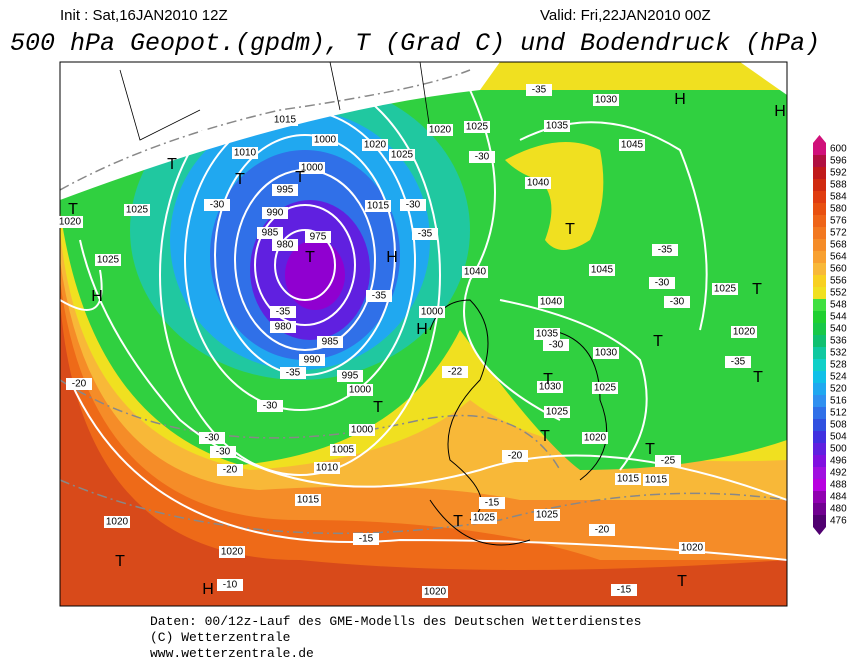 The width and height of the screenshot is (858, 671). Describe the element at coordinates (230, 470) in the screenshot. I see `temperature-label: -20` at that location.